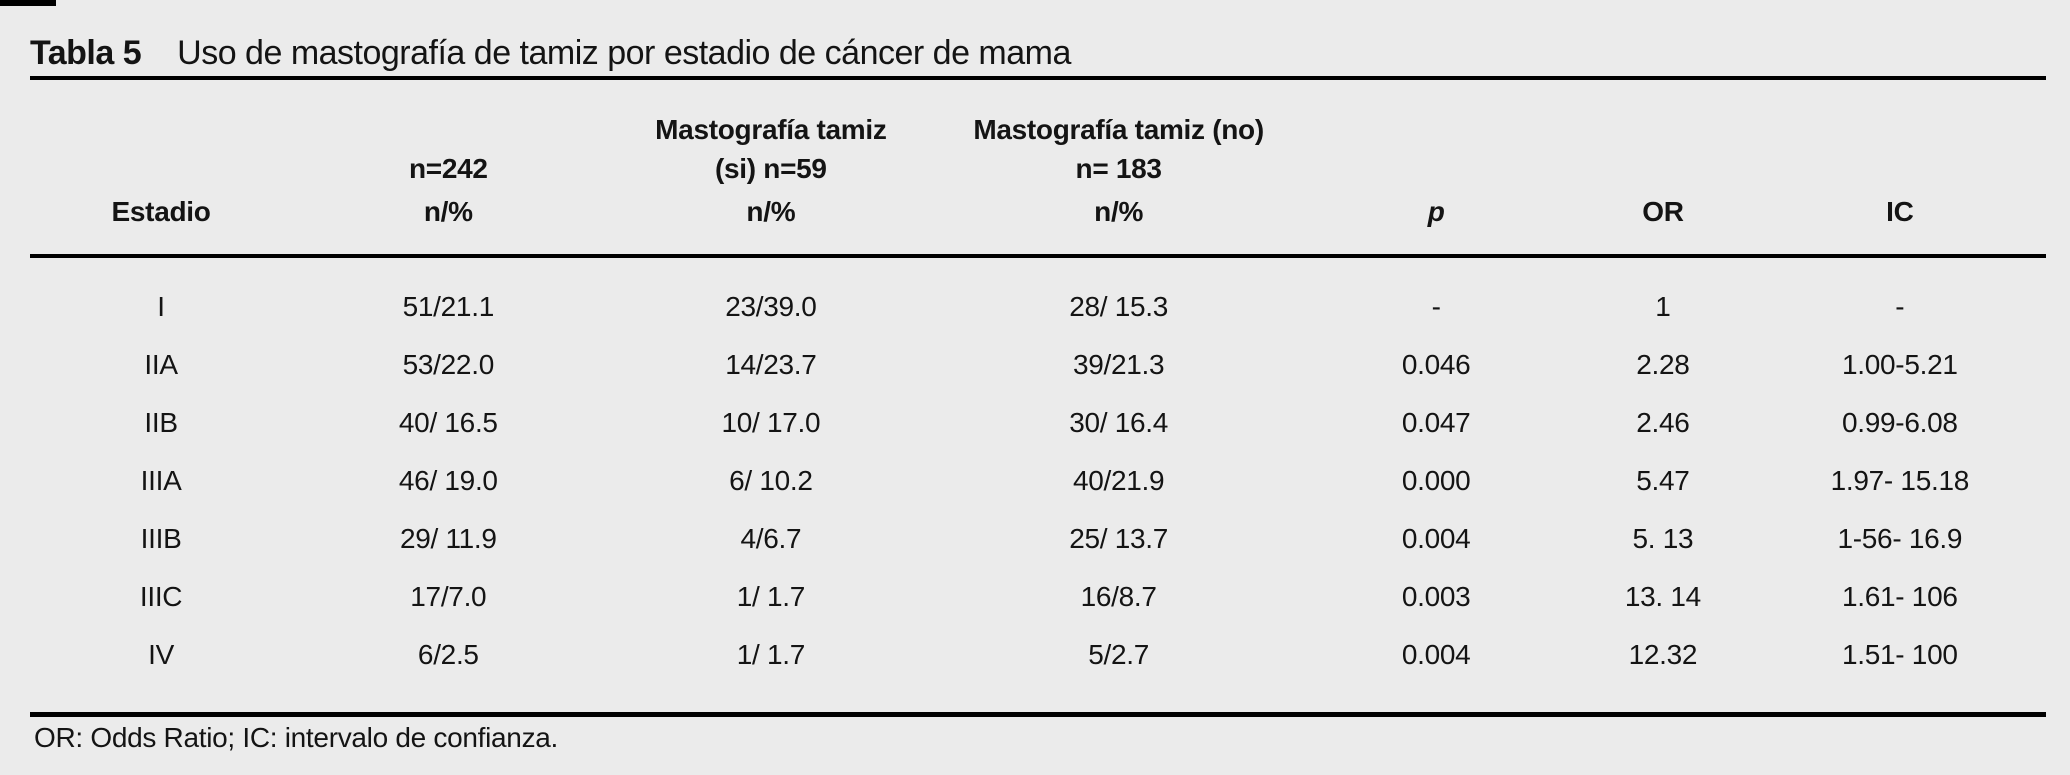  I want to click on cell-total: 6/2.5, so click(448, 654).